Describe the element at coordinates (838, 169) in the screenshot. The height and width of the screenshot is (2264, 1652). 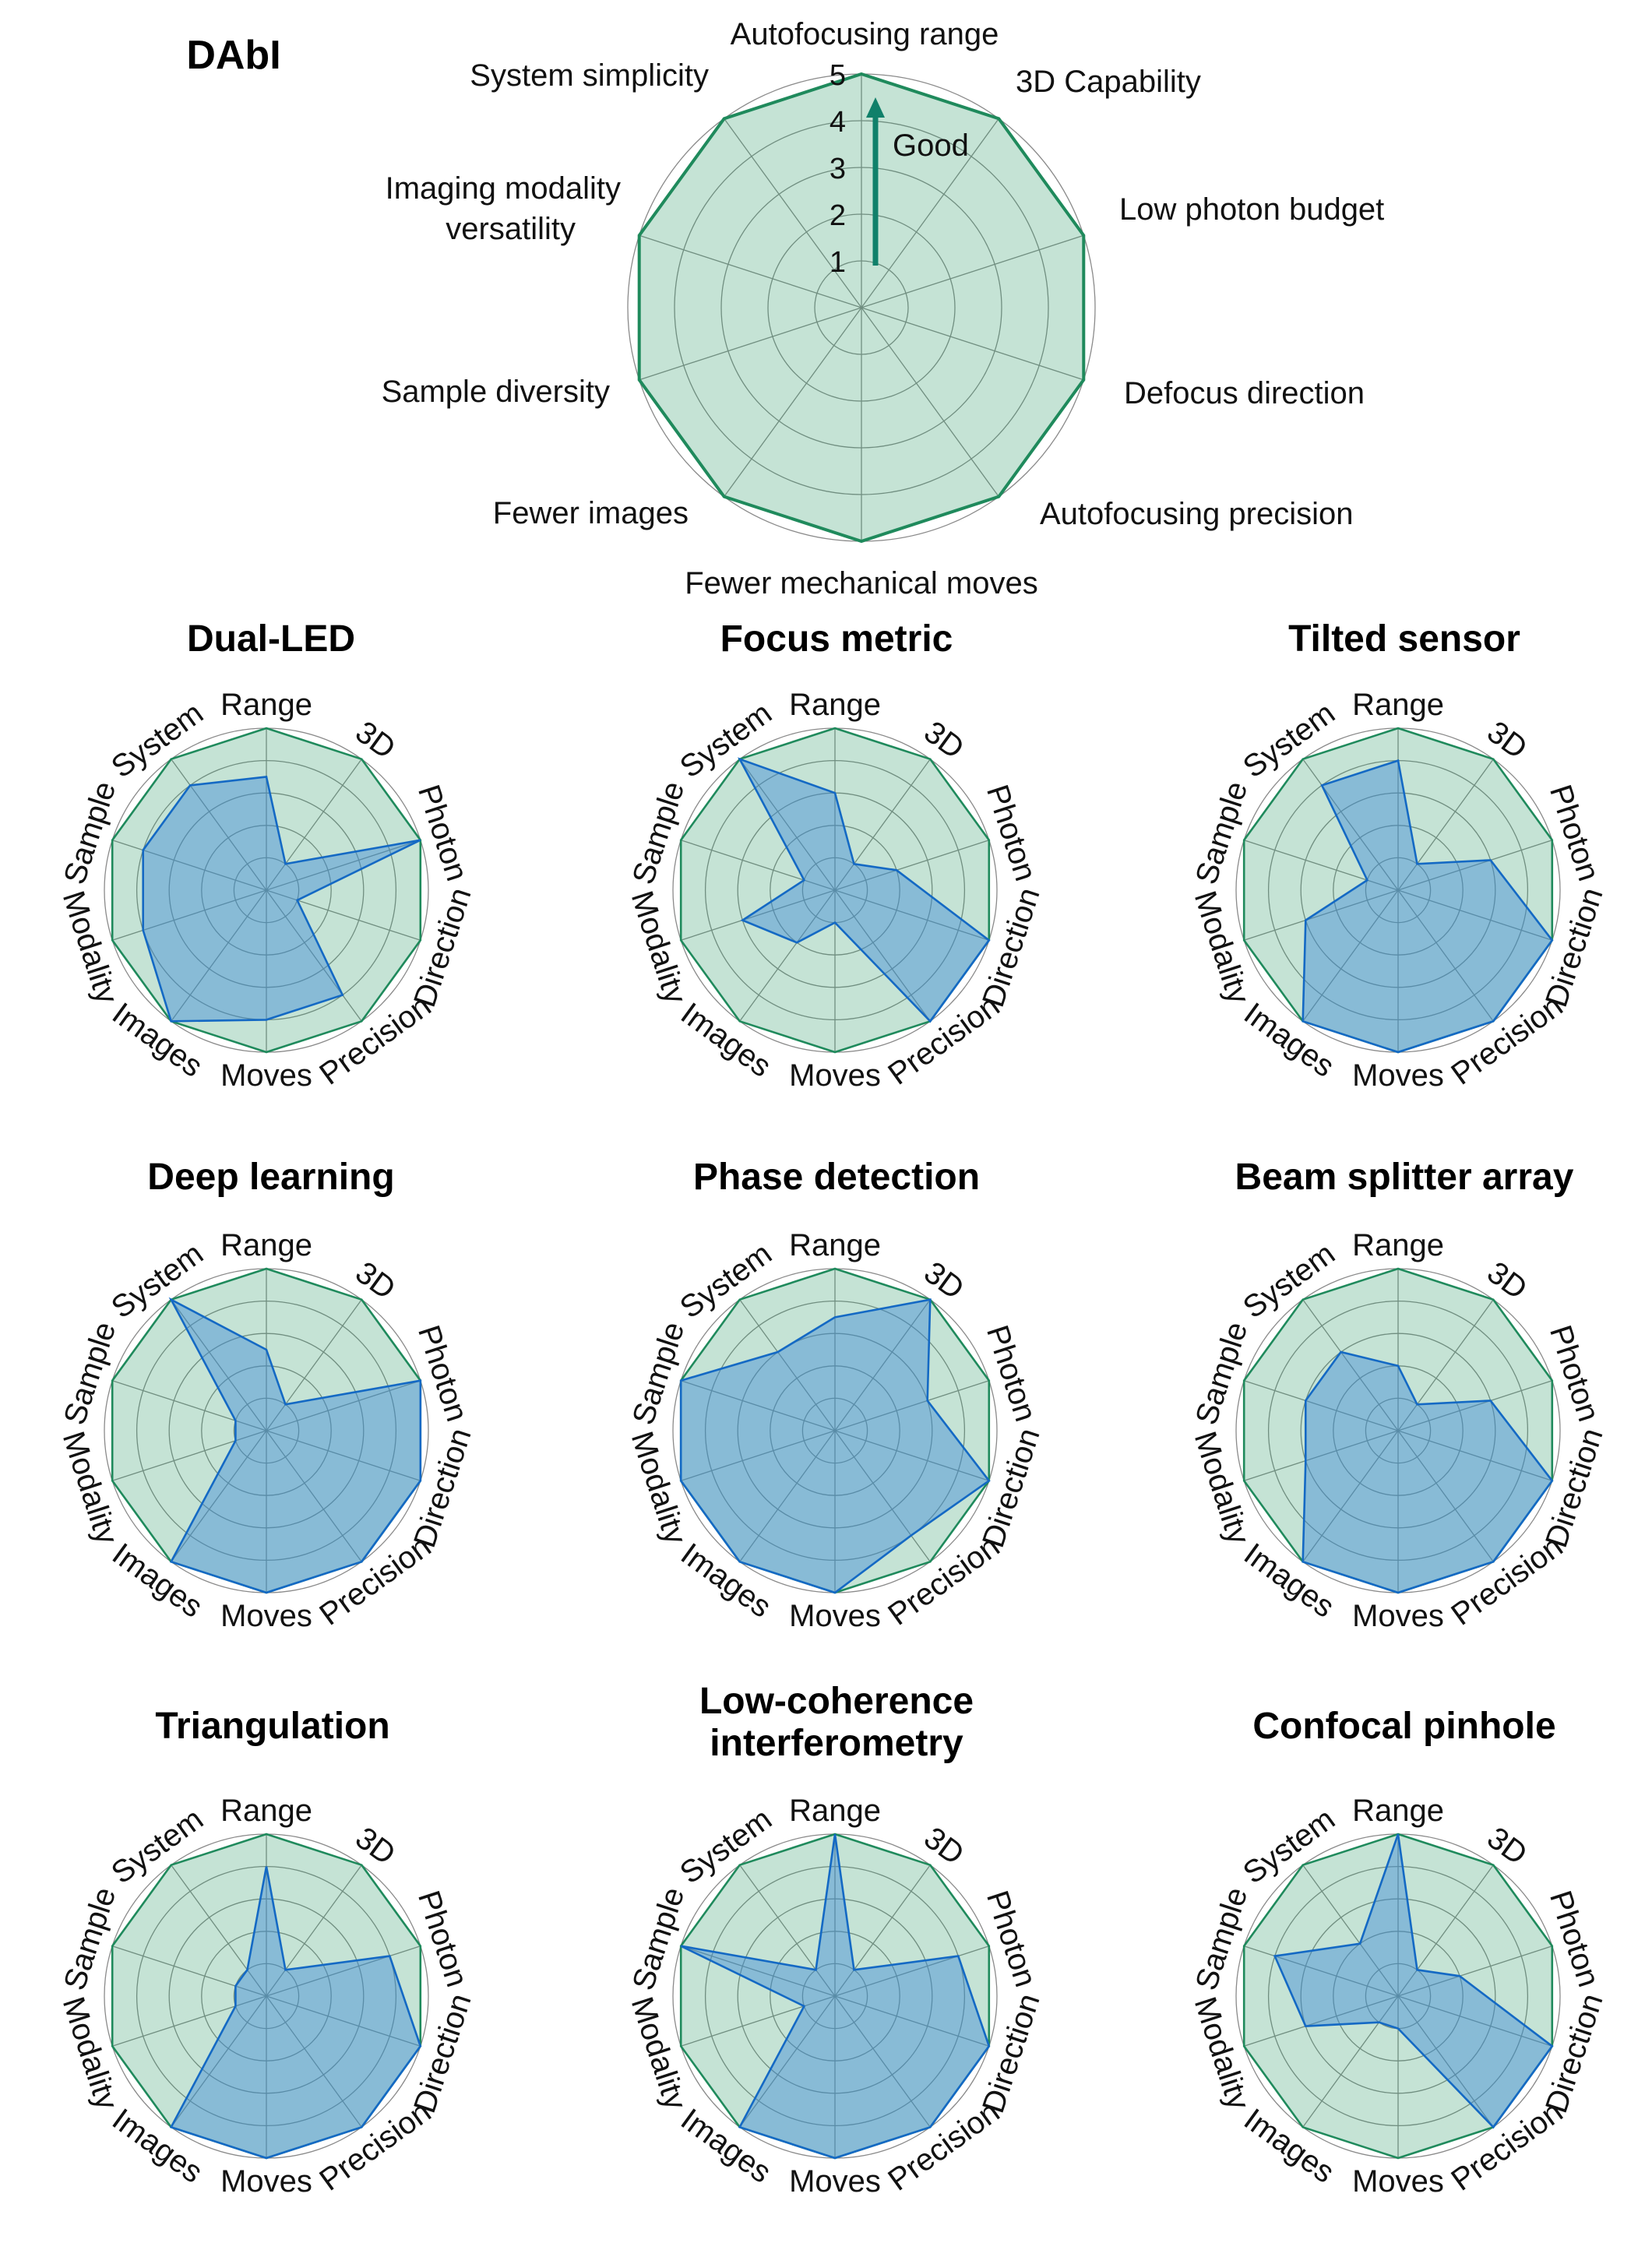
I see `tick-label-3: 3` at that location.